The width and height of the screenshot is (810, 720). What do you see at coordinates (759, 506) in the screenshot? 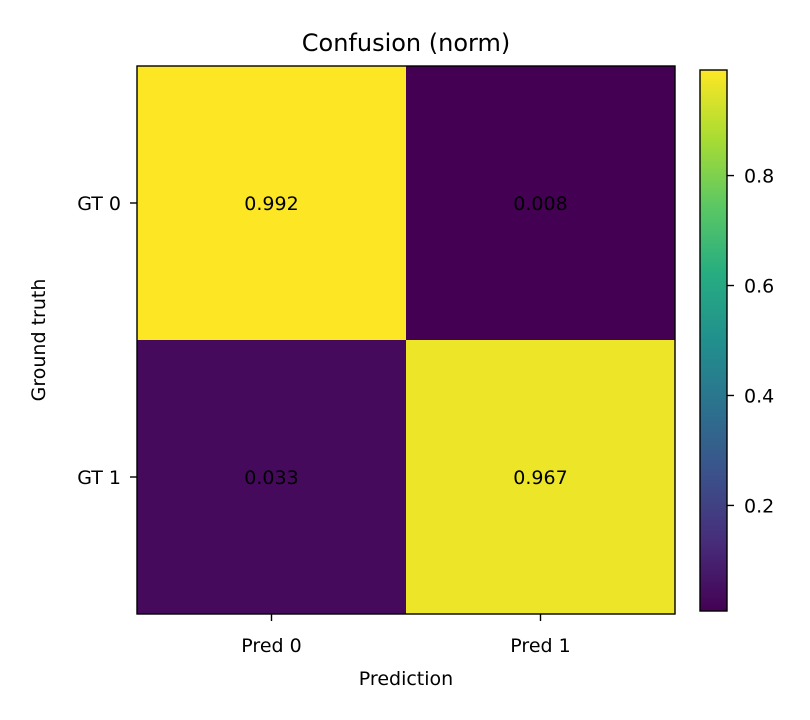
I see `colorbar-tick-label: 0.2` at bounding box center [759, 506].